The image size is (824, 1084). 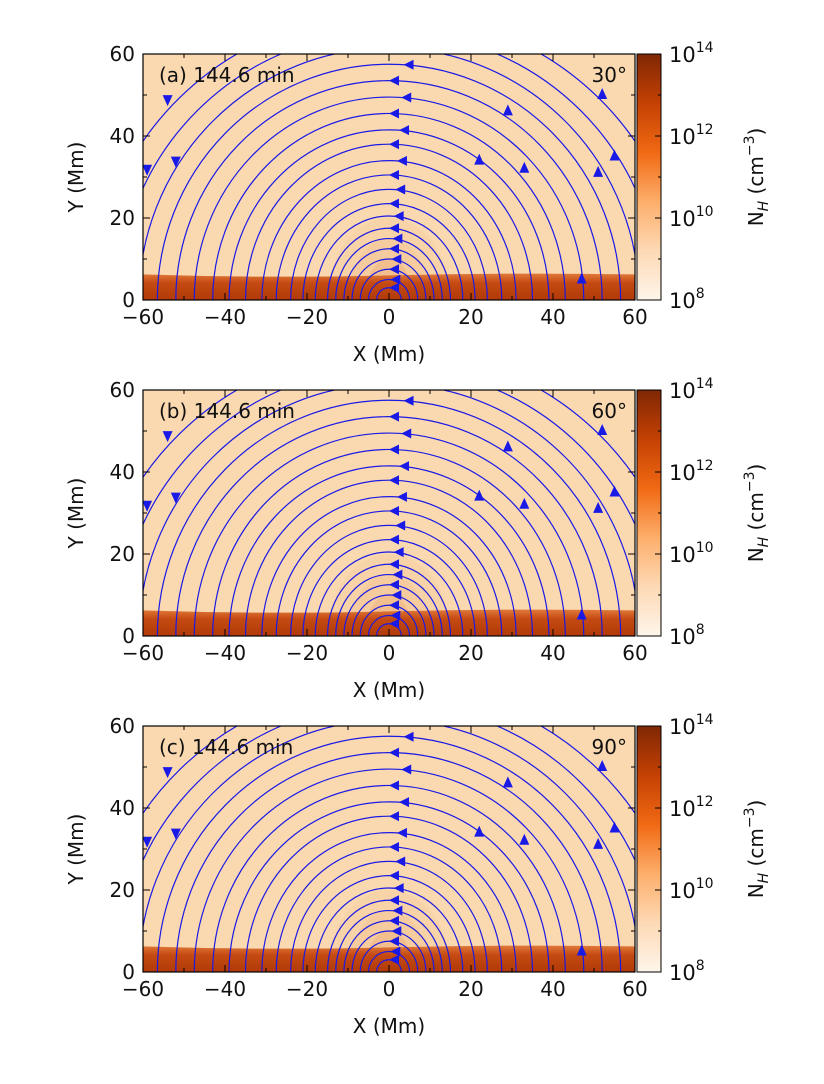 What do you see at coordinates (609, 747) in the screenshot?
I see `angle-label: 90°` at bounding box center [609, 747].